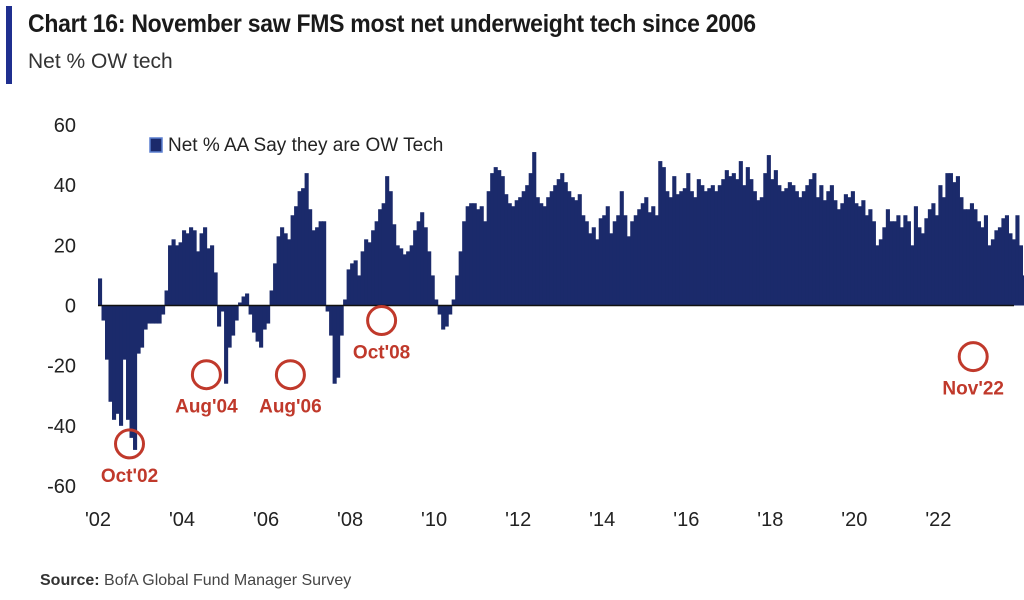 The height and width of the screenshot is (600, 1024). What do you see at coordinates (98, 520) in the screenshot?
I see `x-tick-label: '02` at bounding box center [98, 520].